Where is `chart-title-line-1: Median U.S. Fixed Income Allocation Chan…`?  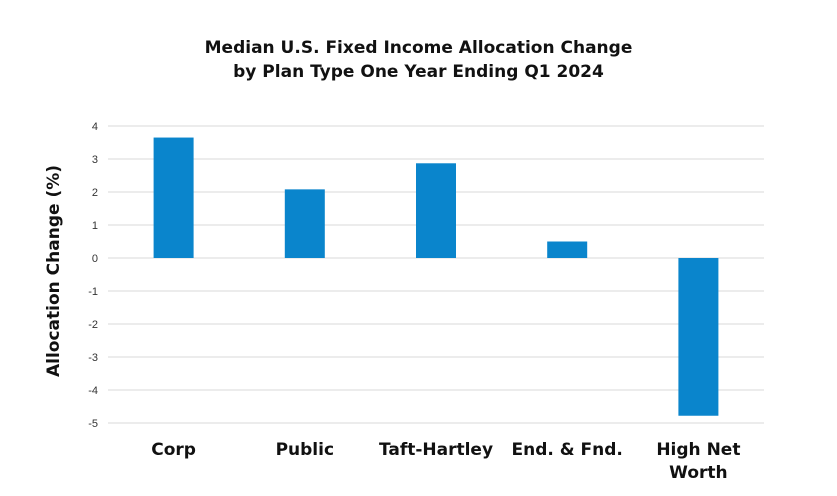
chart-title-line-1: Median U.S. Fixed Income Allocation Chan… is located at coordinates (418, 48).